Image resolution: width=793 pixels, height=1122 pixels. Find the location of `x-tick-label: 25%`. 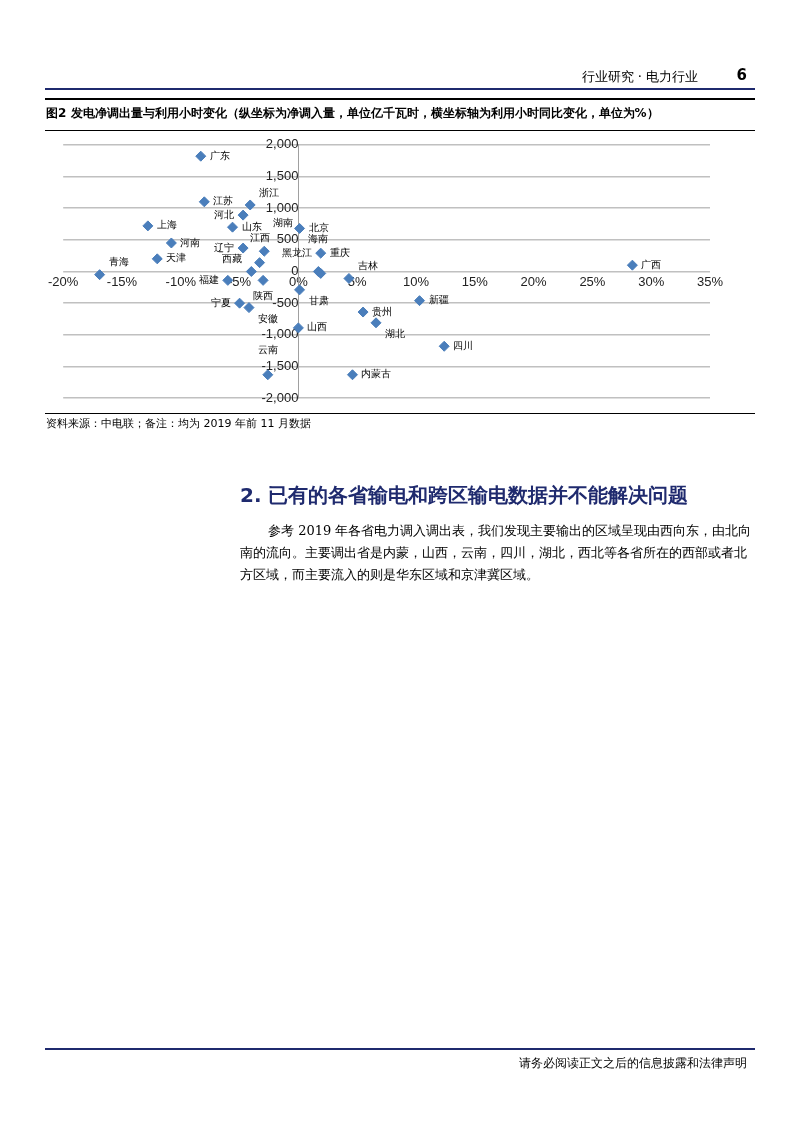

x-tick-label: 25% is located at coordinates (592, 281).